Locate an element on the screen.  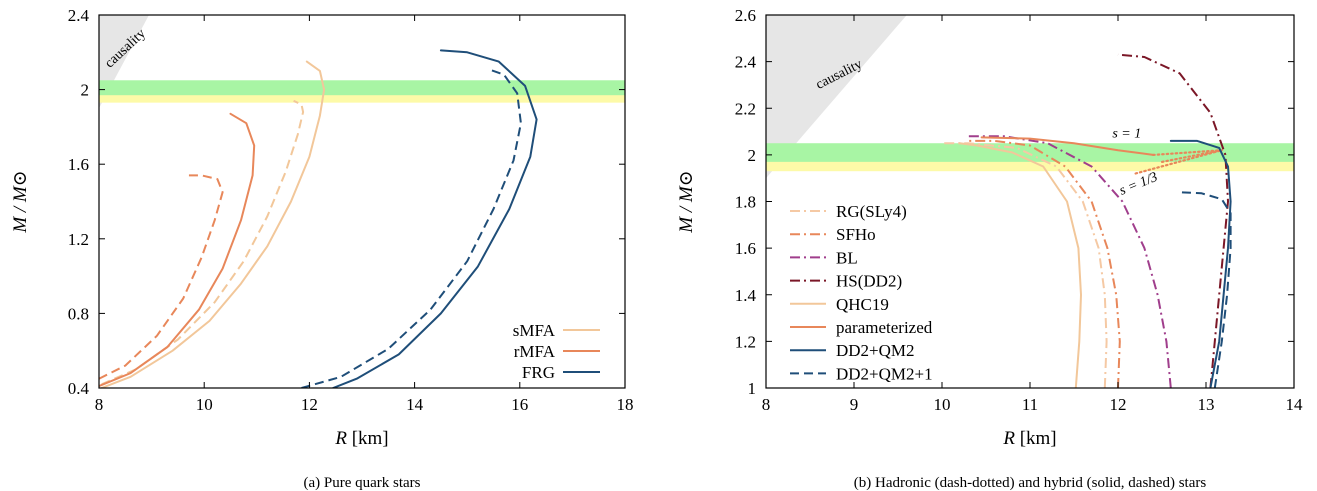
figure-caption: (a) Pure quark stars is located at coordinates (361, 483).